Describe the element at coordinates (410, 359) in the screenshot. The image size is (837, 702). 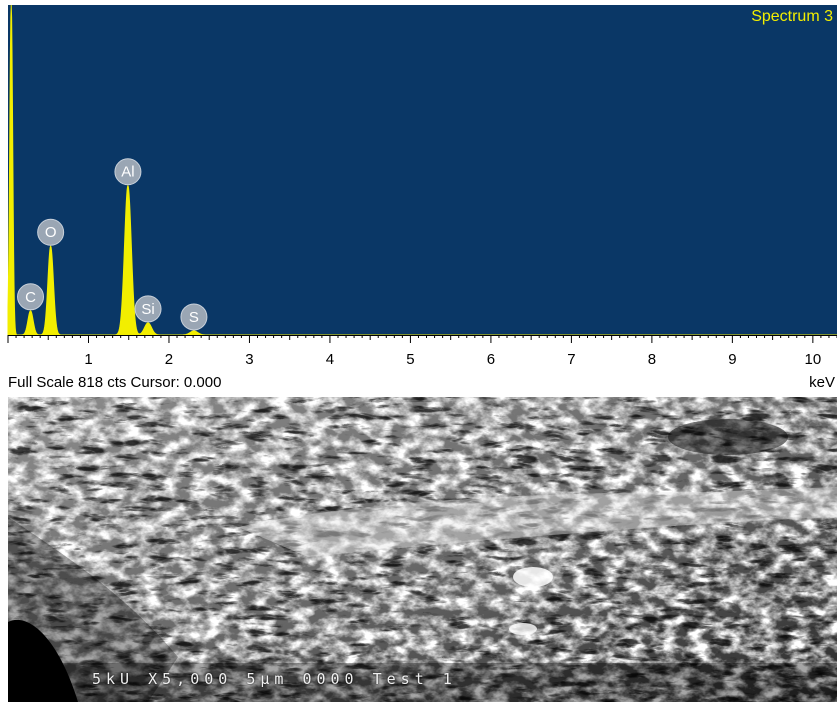
I see `x-tick-label: 5` at that location.